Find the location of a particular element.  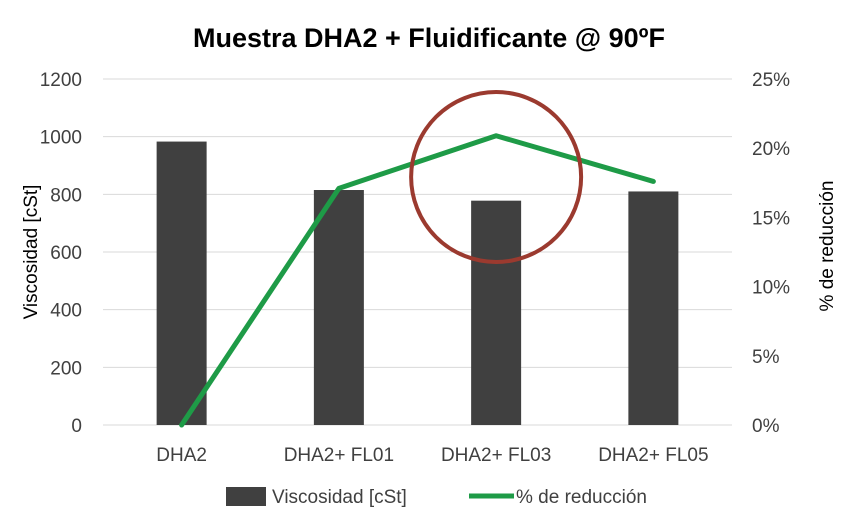

x-tick-label: DHA2 is located at coordinates (181, 455).